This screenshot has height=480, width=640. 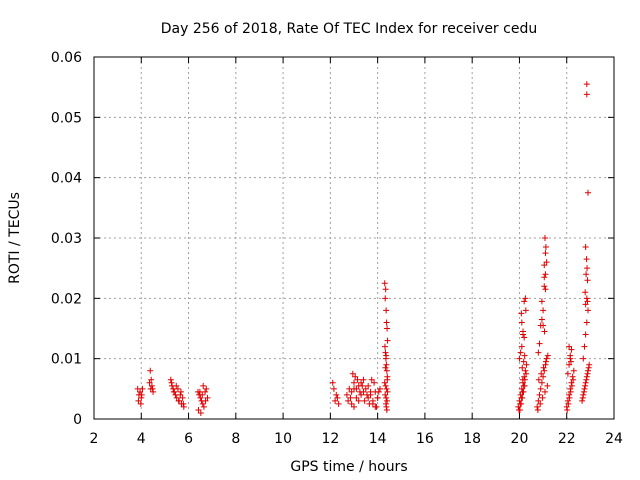 What do you see at coordinates (378, 439) in the screenshot?
I see `x-tick-label: 14` at bounding box center [378, 439].